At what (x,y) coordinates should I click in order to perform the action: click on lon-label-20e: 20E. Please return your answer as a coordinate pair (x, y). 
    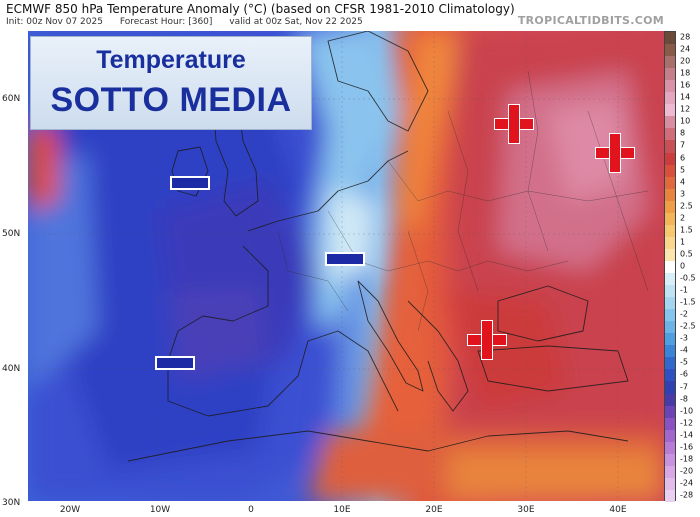
    Looking at the image, I should click on (434, 510).